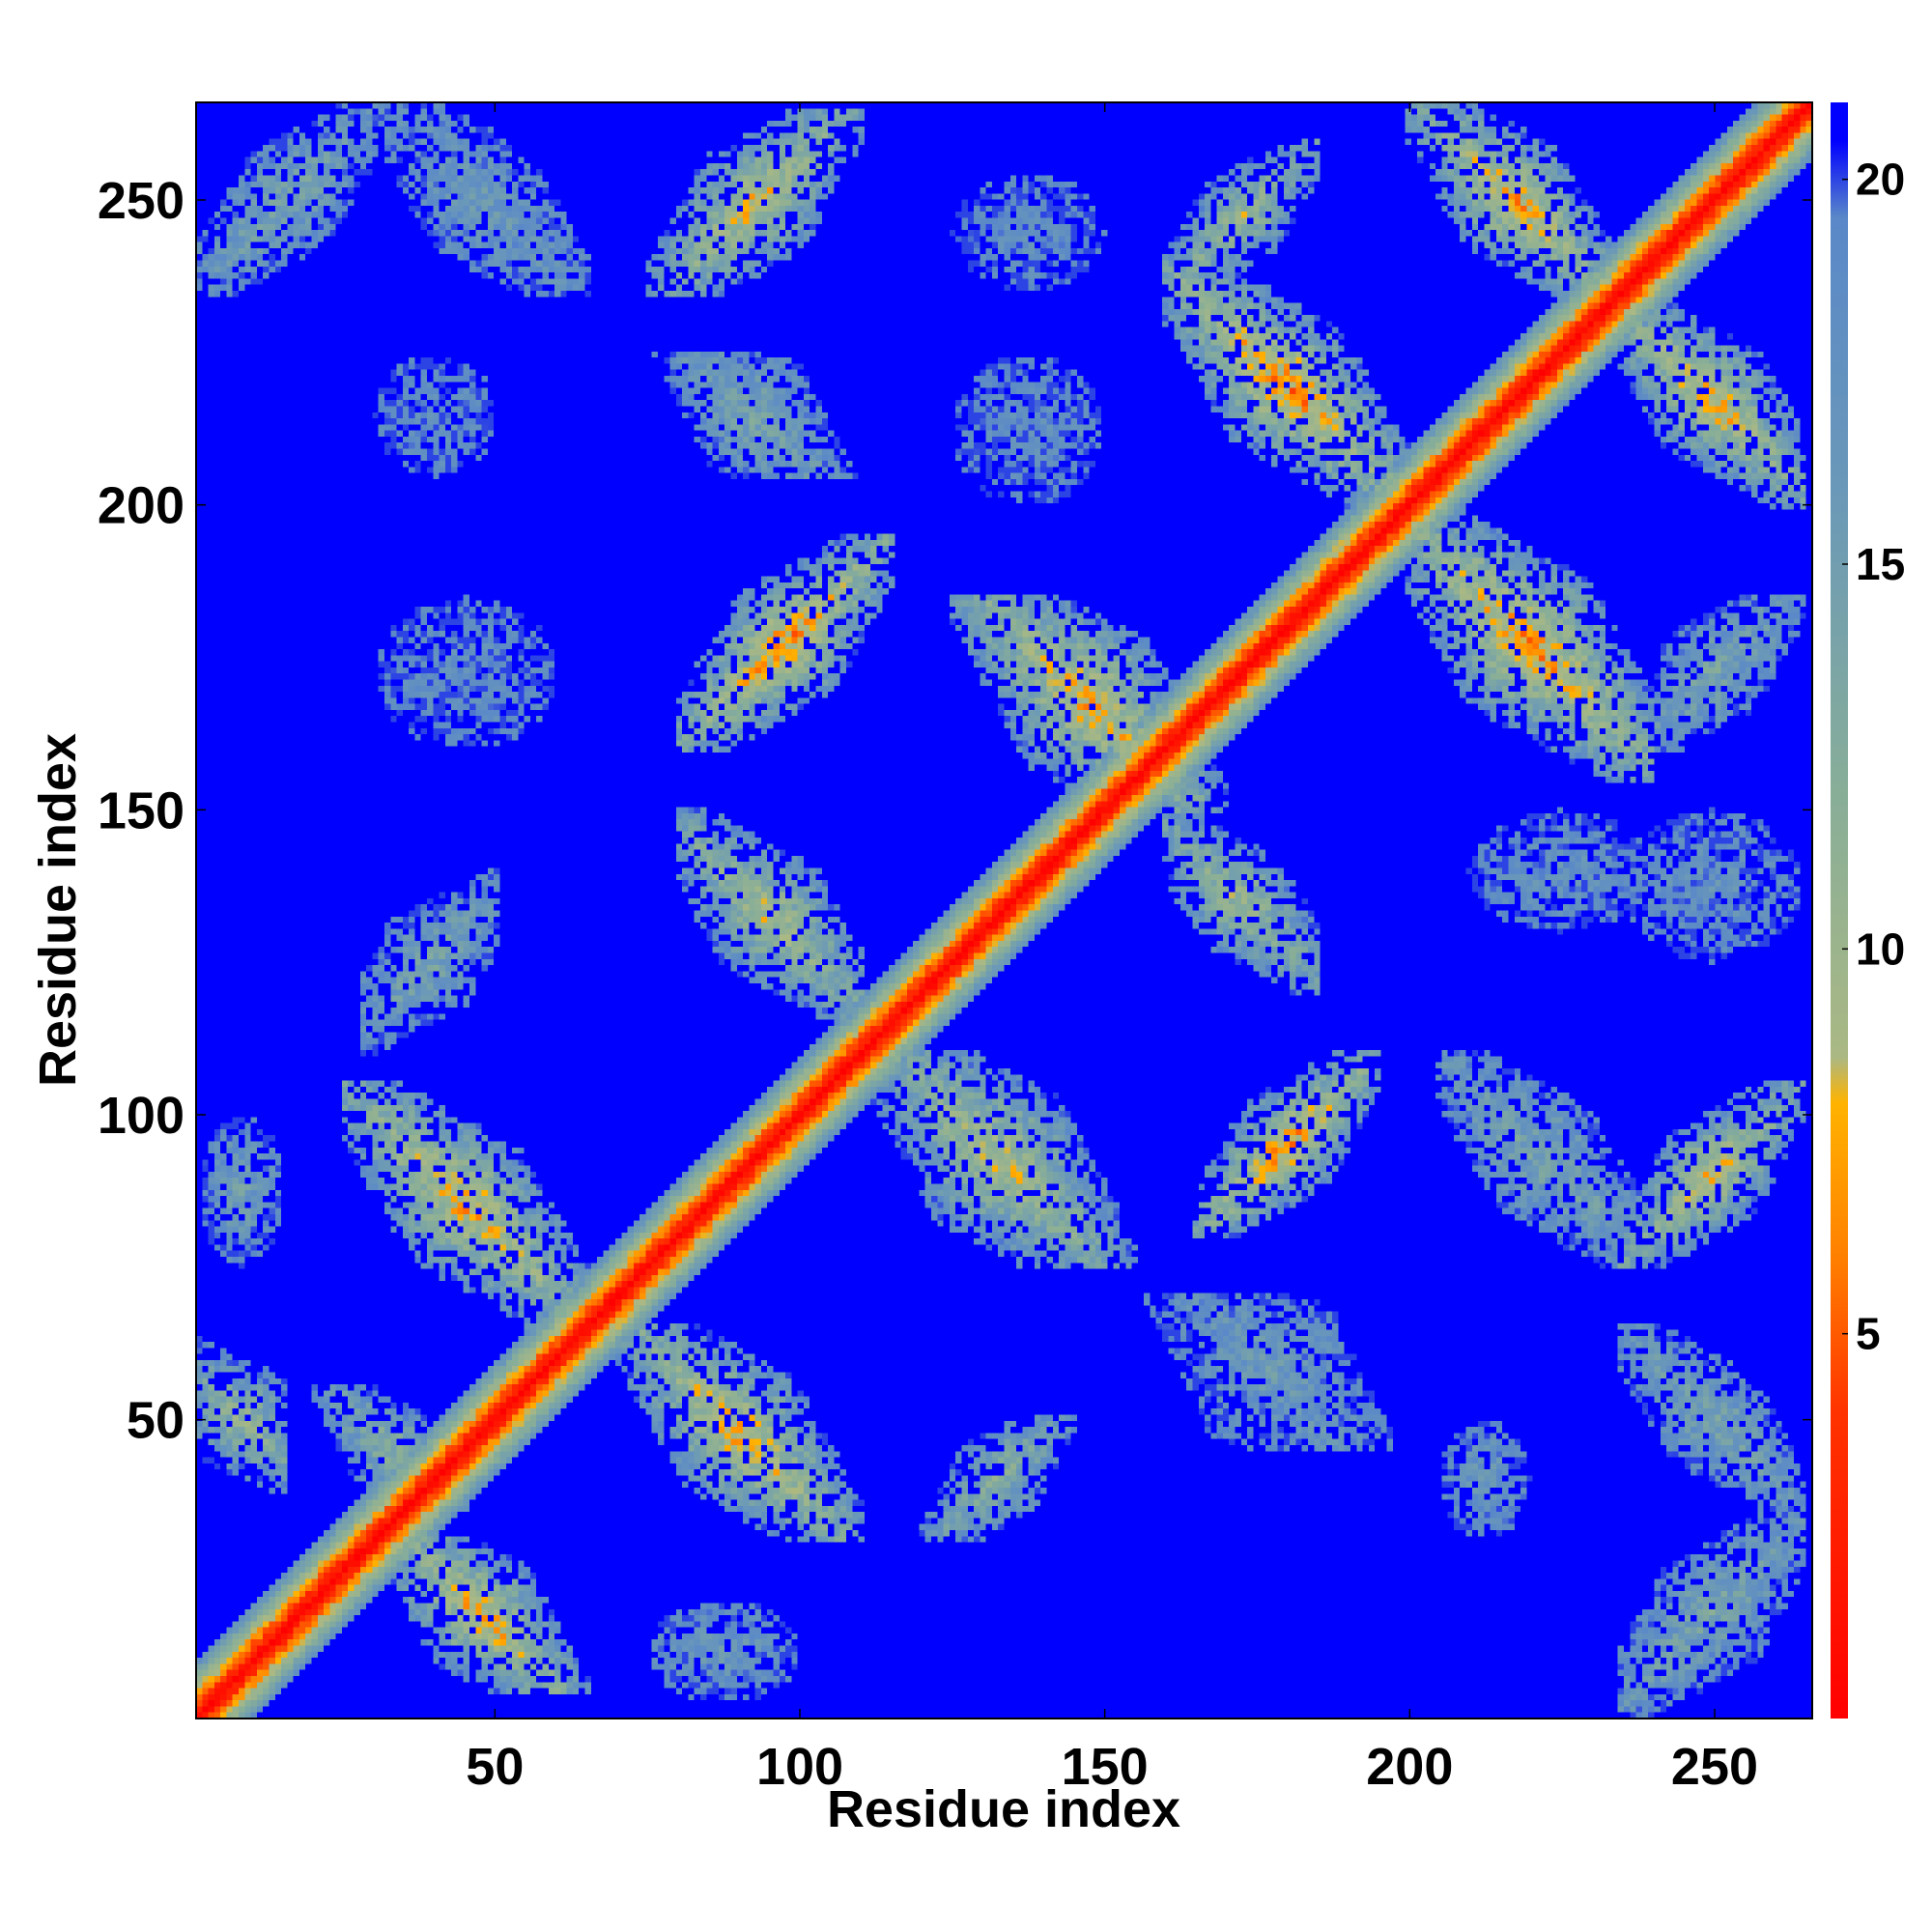 The width and height of the screenshot is (1932, 1932). I want to click on colorbar-tick-label: 20, so click(1880, 180).